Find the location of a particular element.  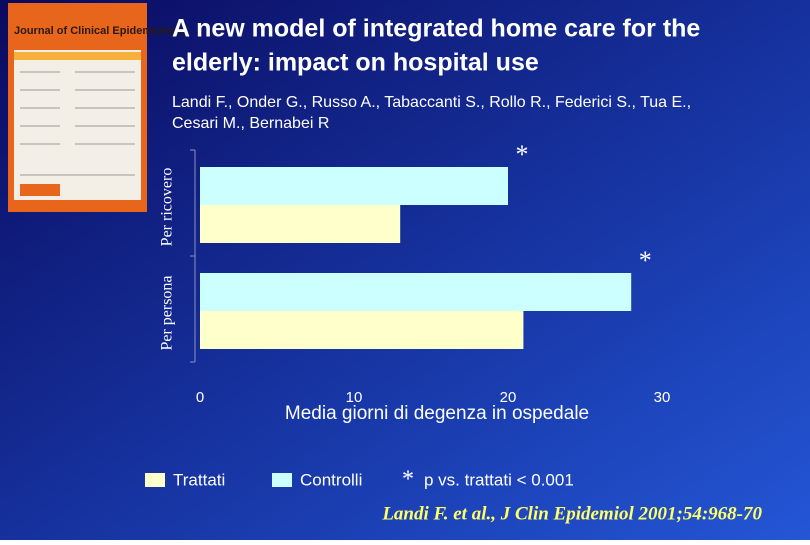

note-symbol: * is located at coordinates (408, 480).